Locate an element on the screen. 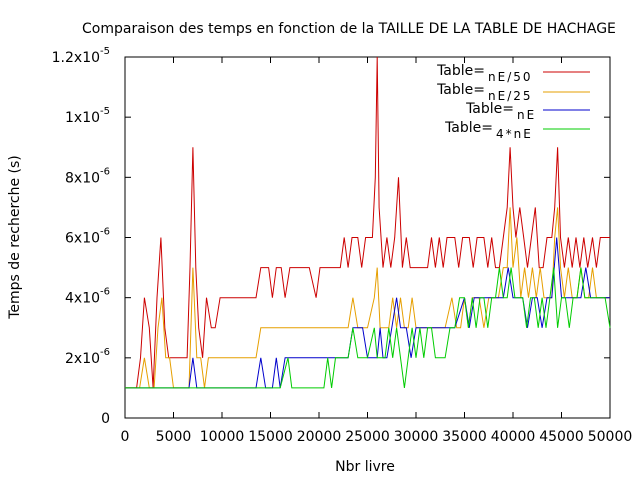 Image resolution: width=640 pixels, height=484 pixels. legend-label-4: Table= is located at coordinates (468, 128).